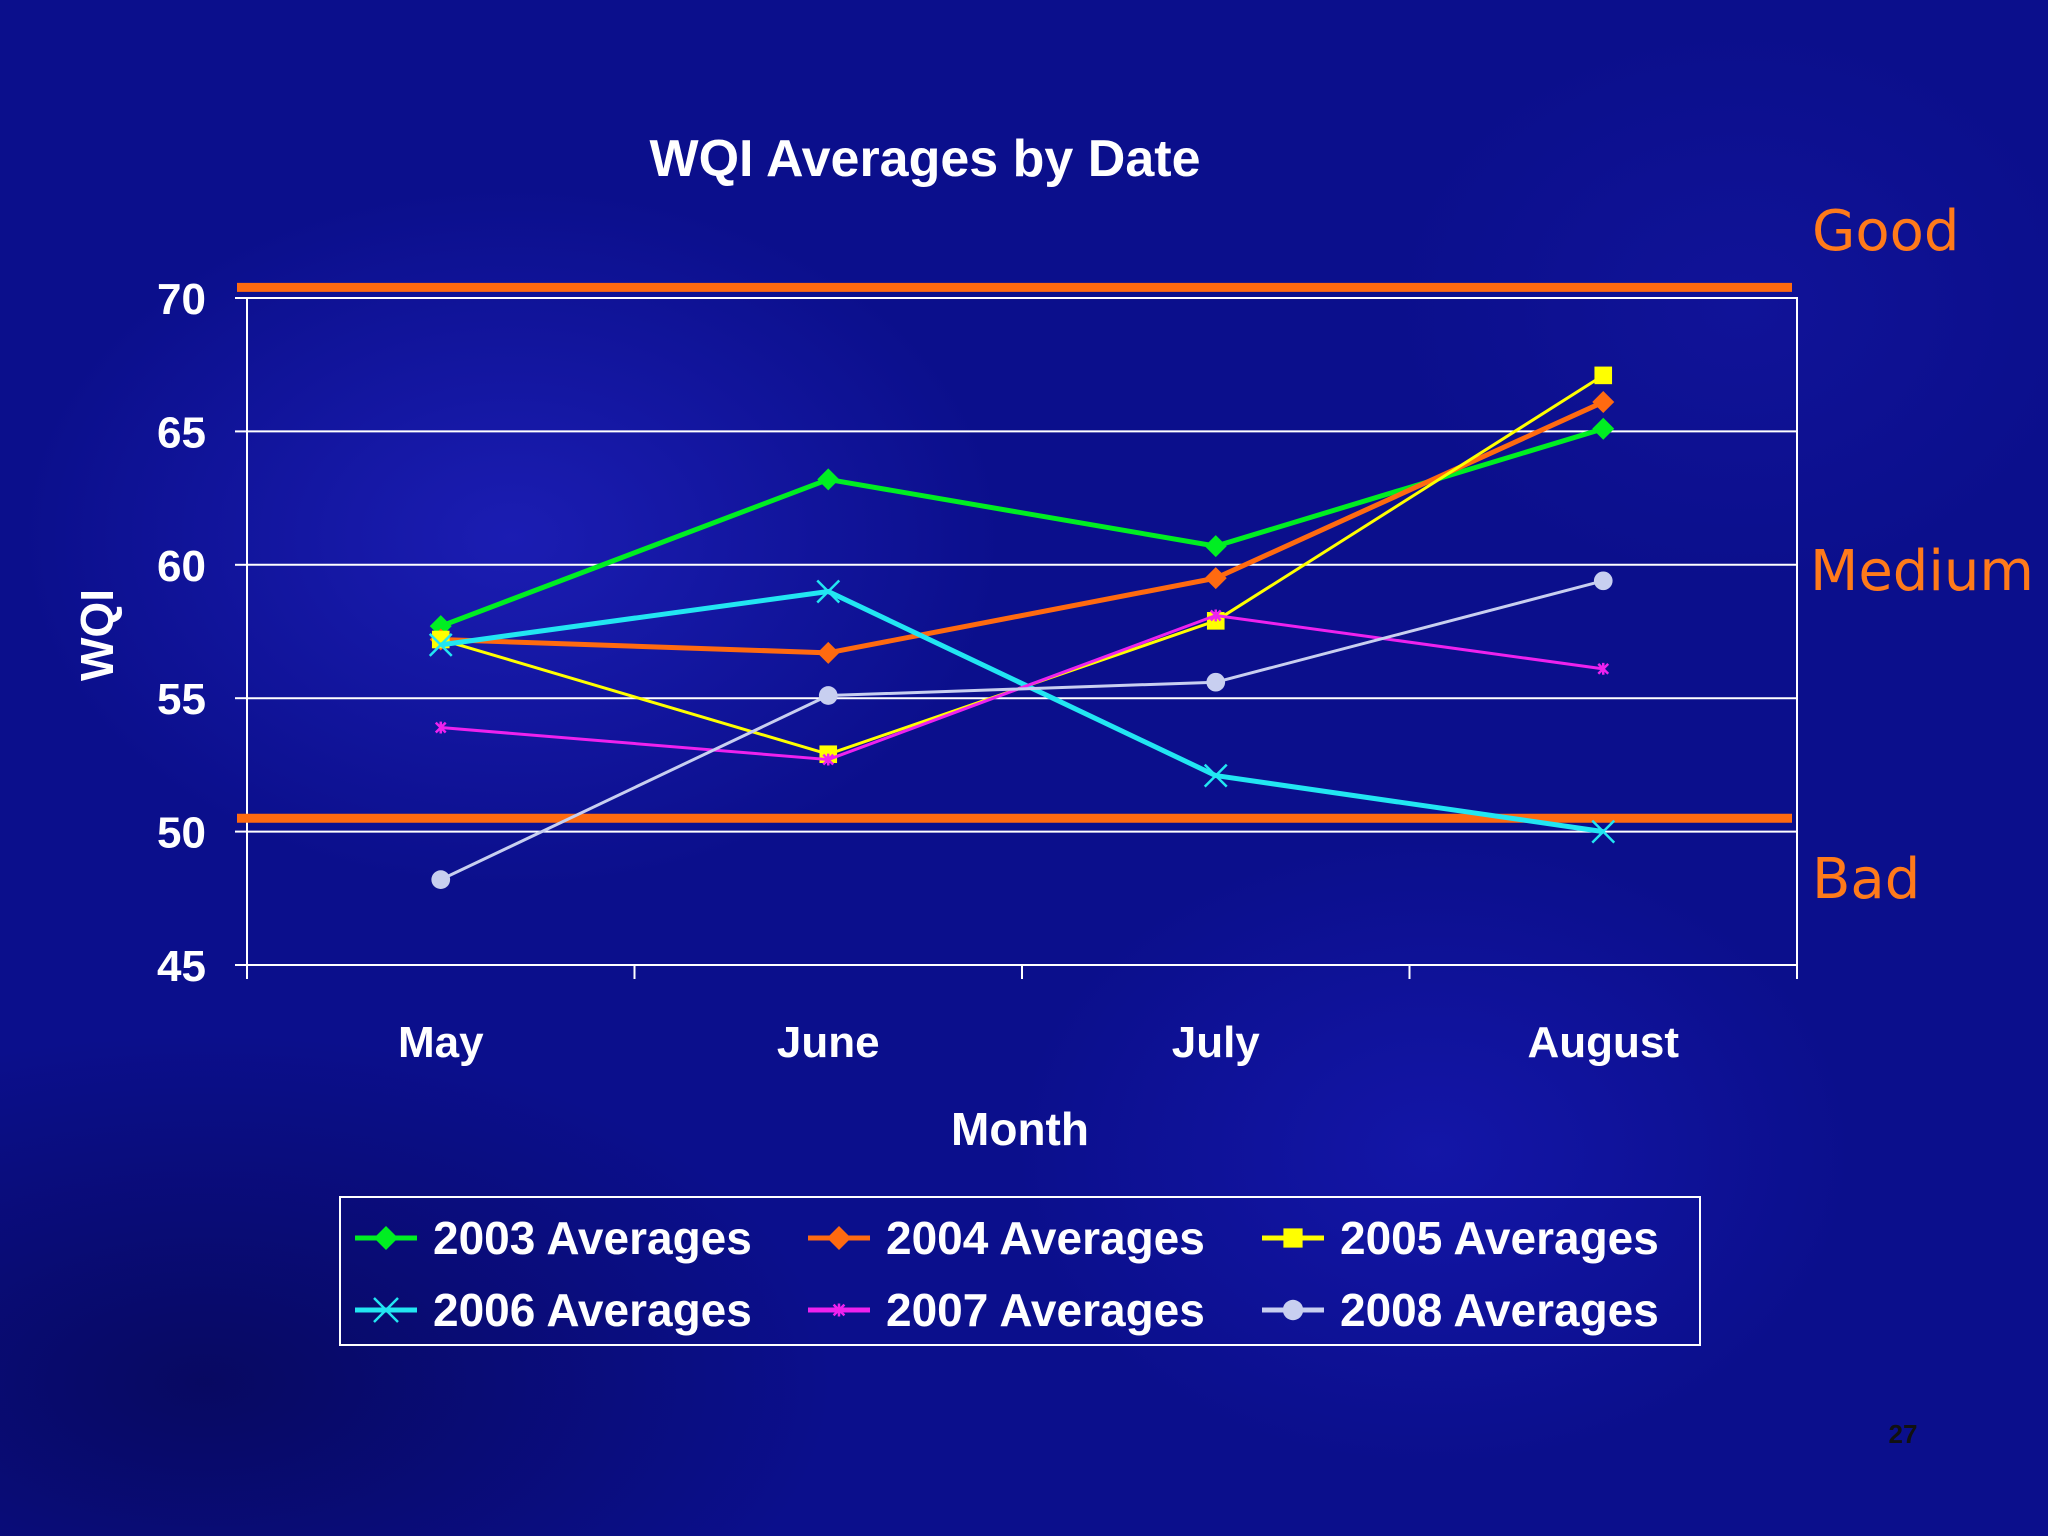 The image size is (2048, 1536). What do you see at coordinates (181, 699) in the screenshot?
I see `y-tick-label: 55` at bounding box center [181, 699].